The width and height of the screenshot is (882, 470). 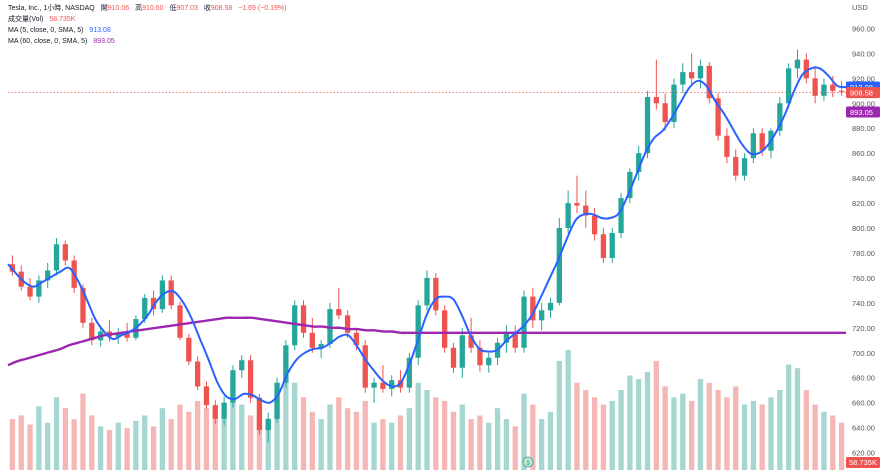 What do you see at coordinates (863, 453) in the screenshot?
I see `y-tick-label: 620.00` at bounding box center [863, 453].